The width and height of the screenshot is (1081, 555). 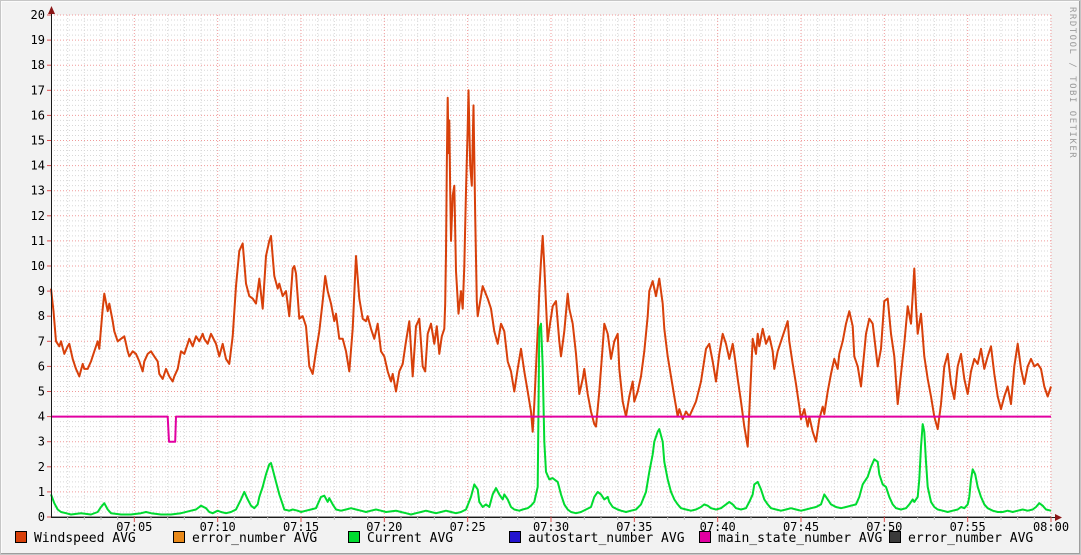 I want to click on x-tick-label: 07:15, so click(x=301, y=527).